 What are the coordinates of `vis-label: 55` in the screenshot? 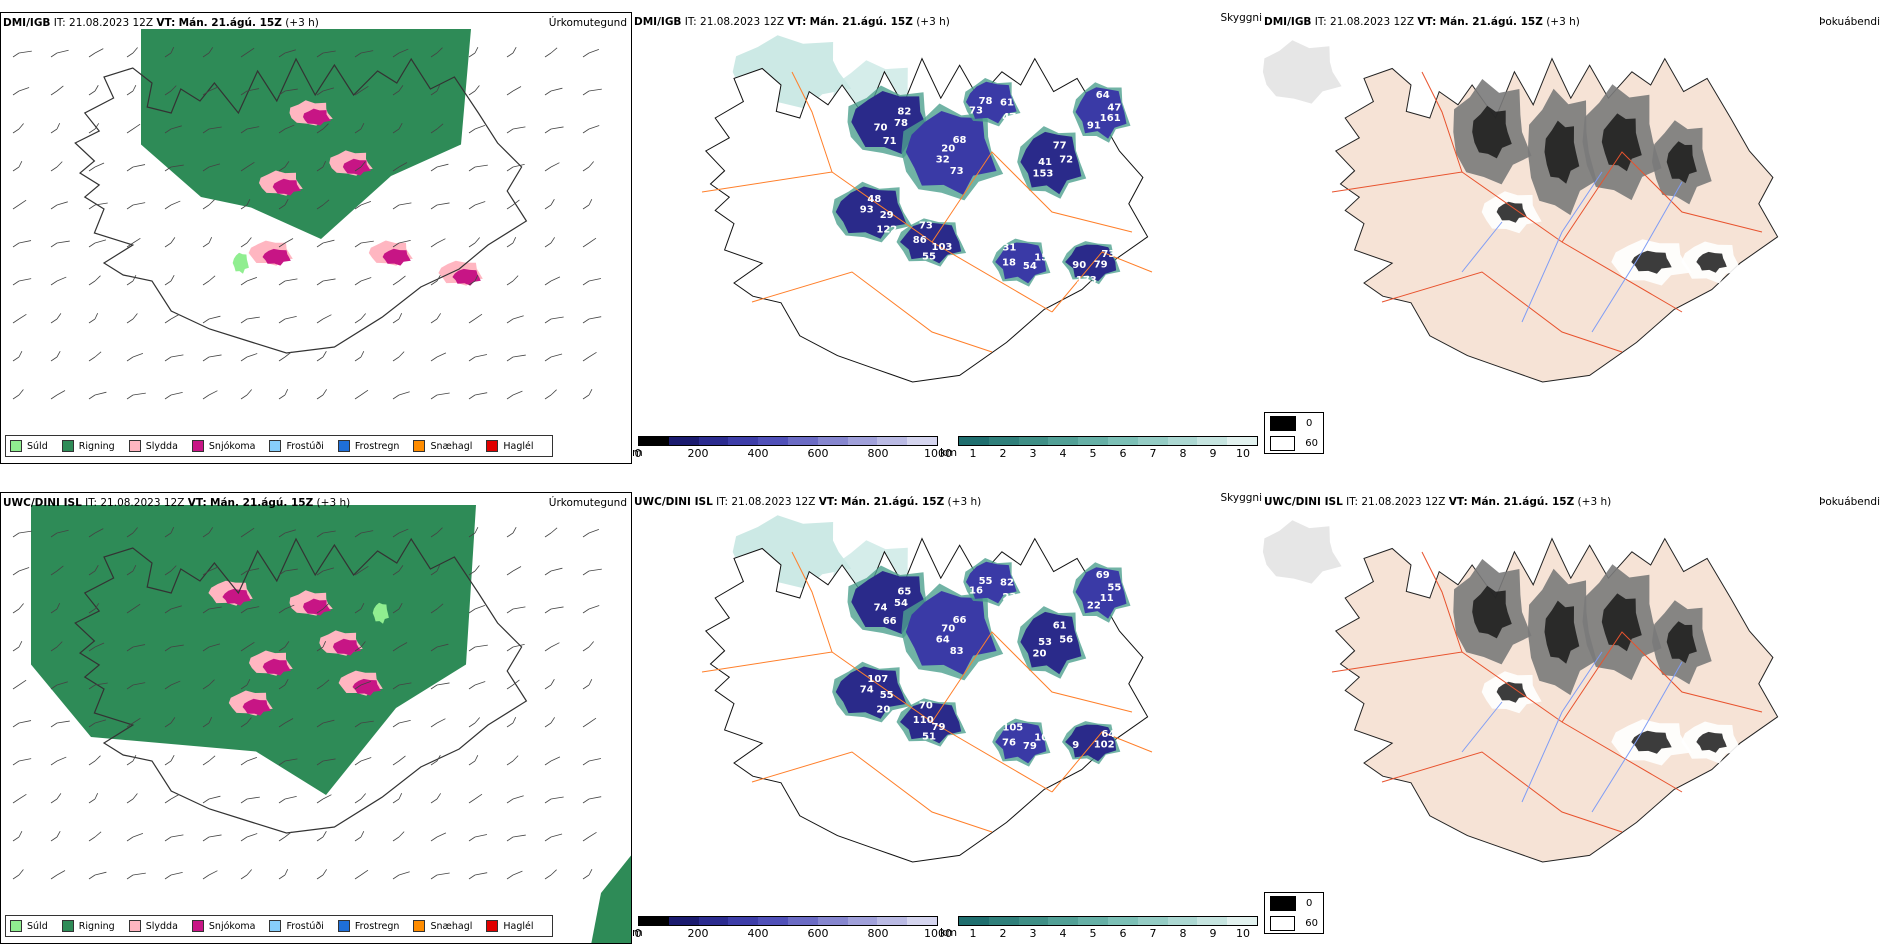 It's located at (929, 257).